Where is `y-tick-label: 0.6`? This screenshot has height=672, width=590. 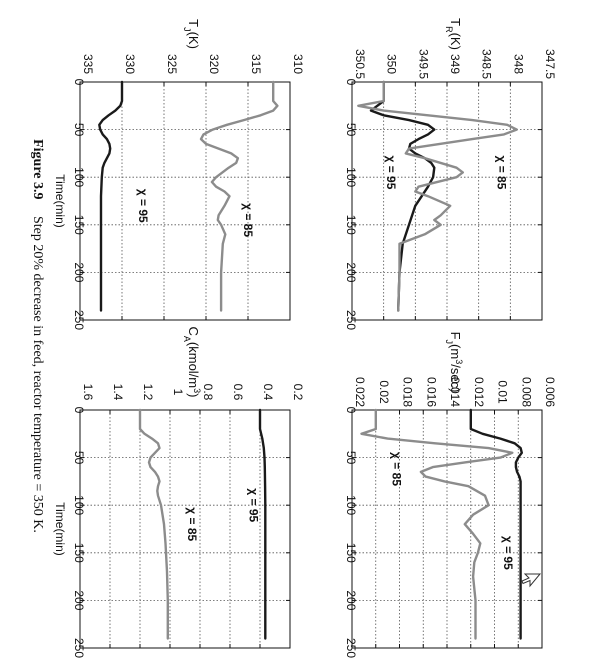
y-tick-label: 0.6 is located at coordinates (238, 392).